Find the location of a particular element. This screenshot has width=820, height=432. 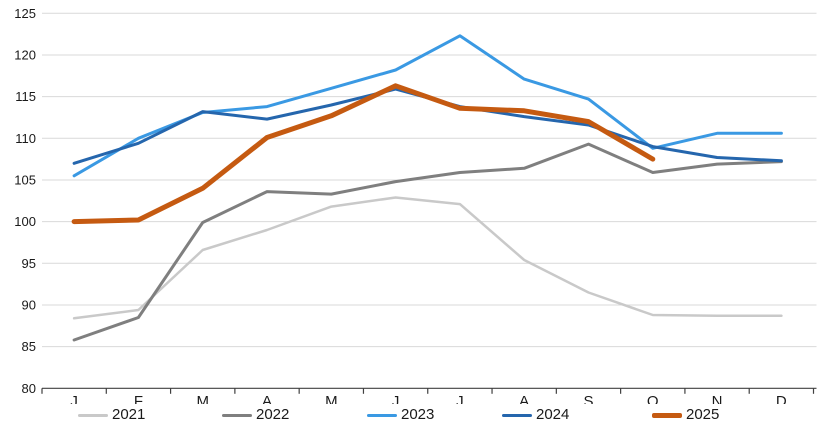

legend-swatch-2024 is located at coordinates (517, 415).